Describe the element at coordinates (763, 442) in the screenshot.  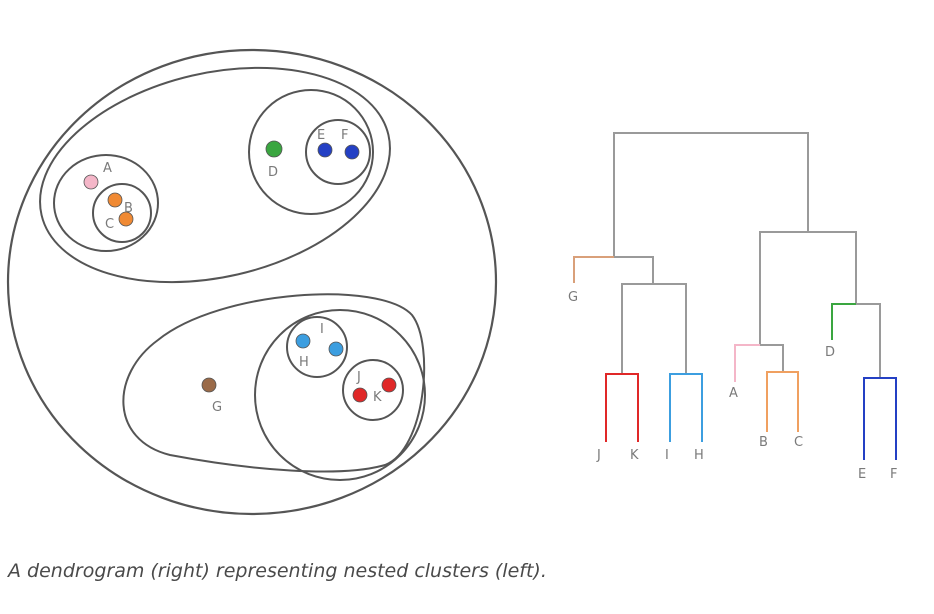
I see `dendrogram-leaf-b: B` at that location.